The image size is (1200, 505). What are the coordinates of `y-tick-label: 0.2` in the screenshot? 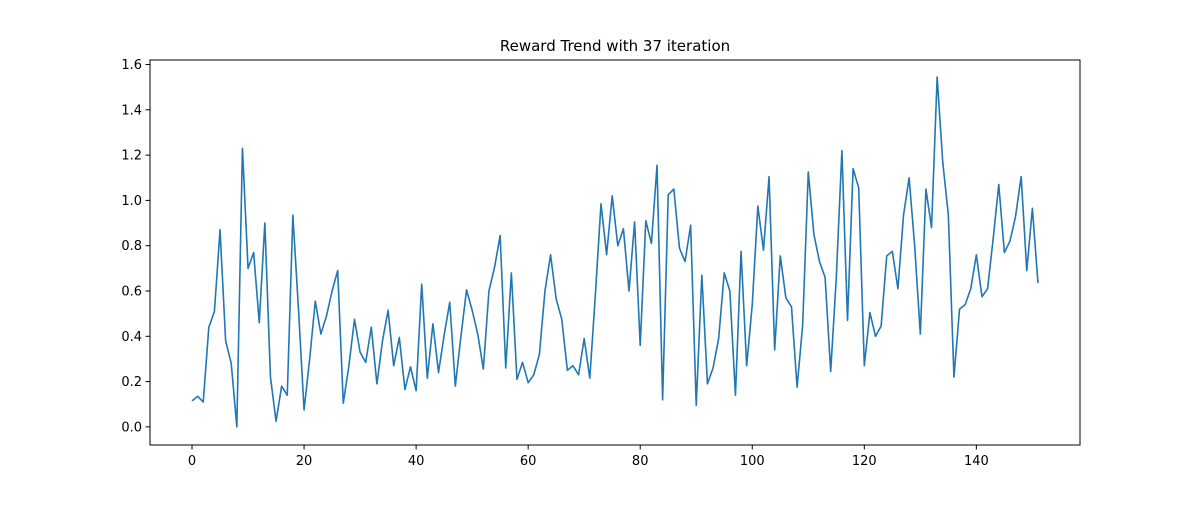 It's located at (131, 382).